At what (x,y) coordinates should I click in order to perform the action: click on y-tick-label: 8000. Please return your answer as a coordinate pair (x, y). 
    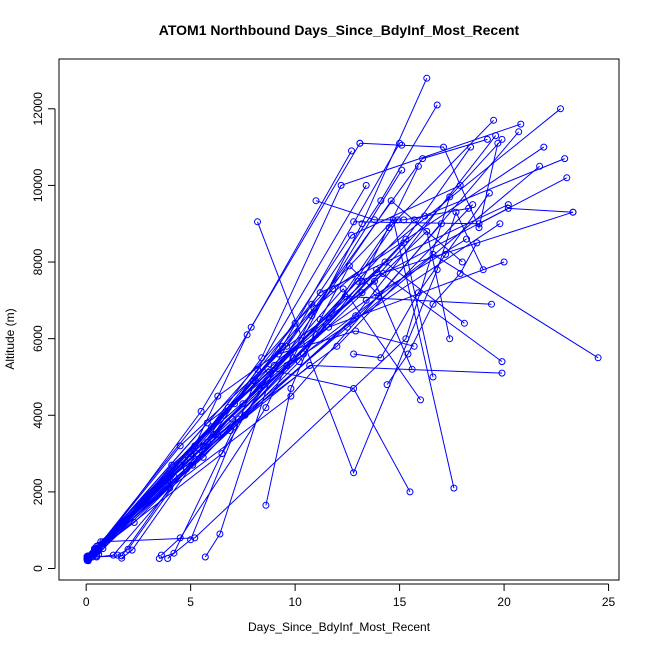
    Looking at the image, I should click on (38, 261).